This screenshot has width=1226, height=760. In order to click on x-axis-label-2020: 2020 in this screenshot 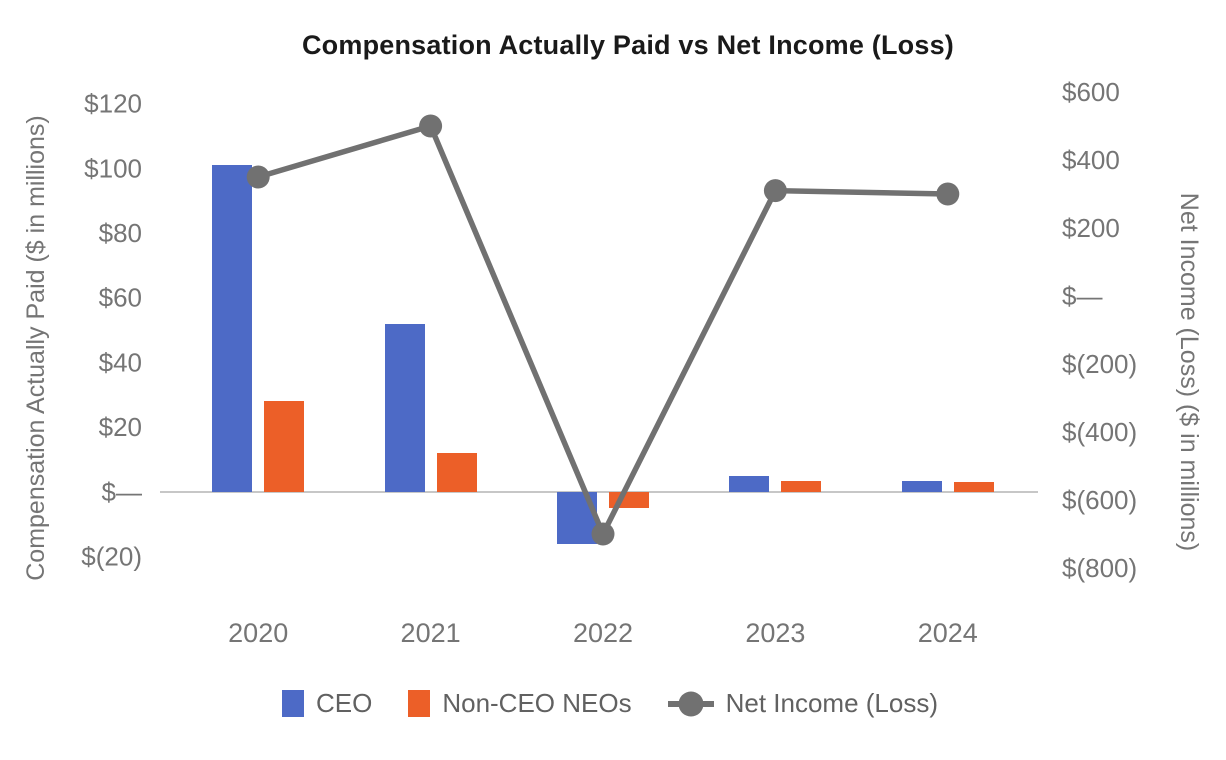, I will do `click(258, 633)`.